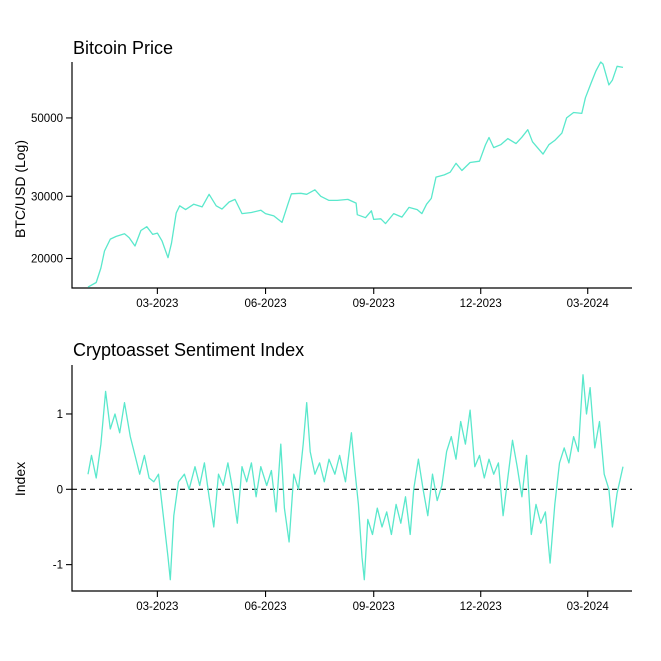 The height and width of the screenshot is (661, 661). What do you see at coordinates (47, 259) in the screenshot?
I see `price-y-tick-label: 20000` at bounding box center [47, 259].